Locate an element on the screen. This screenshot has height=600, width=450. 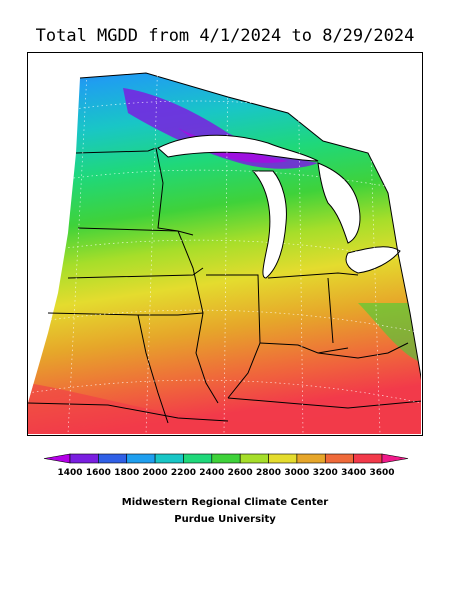
legend-tick-label: 2800 is located at coordinates (268, 473).